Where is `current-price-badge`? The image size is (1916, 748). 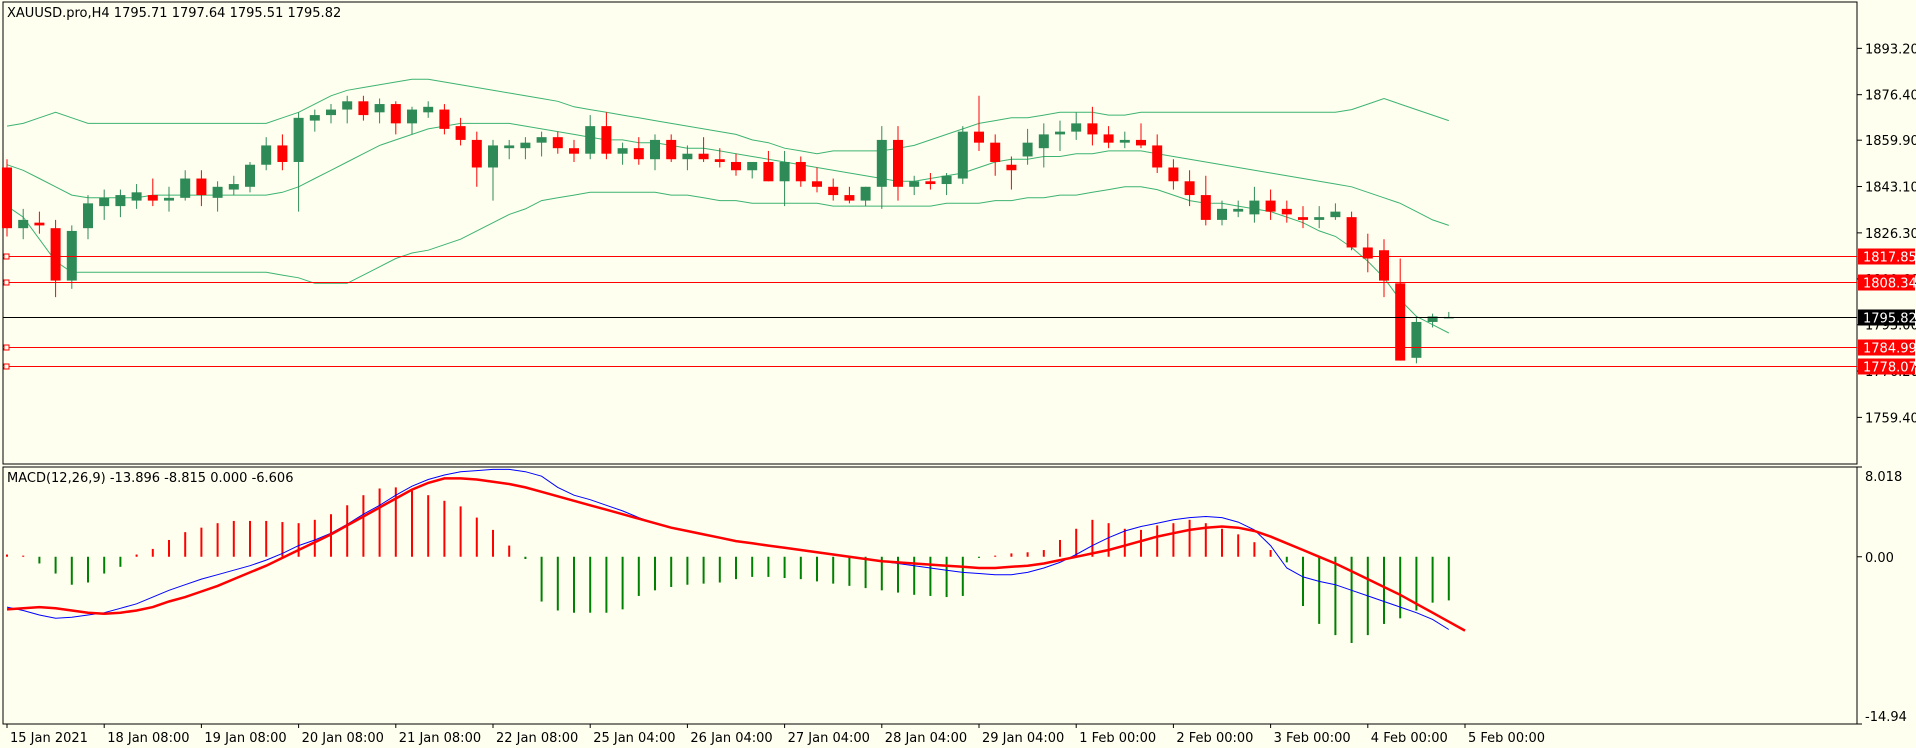
current-price-badge is located at coordinates (1886, 317).